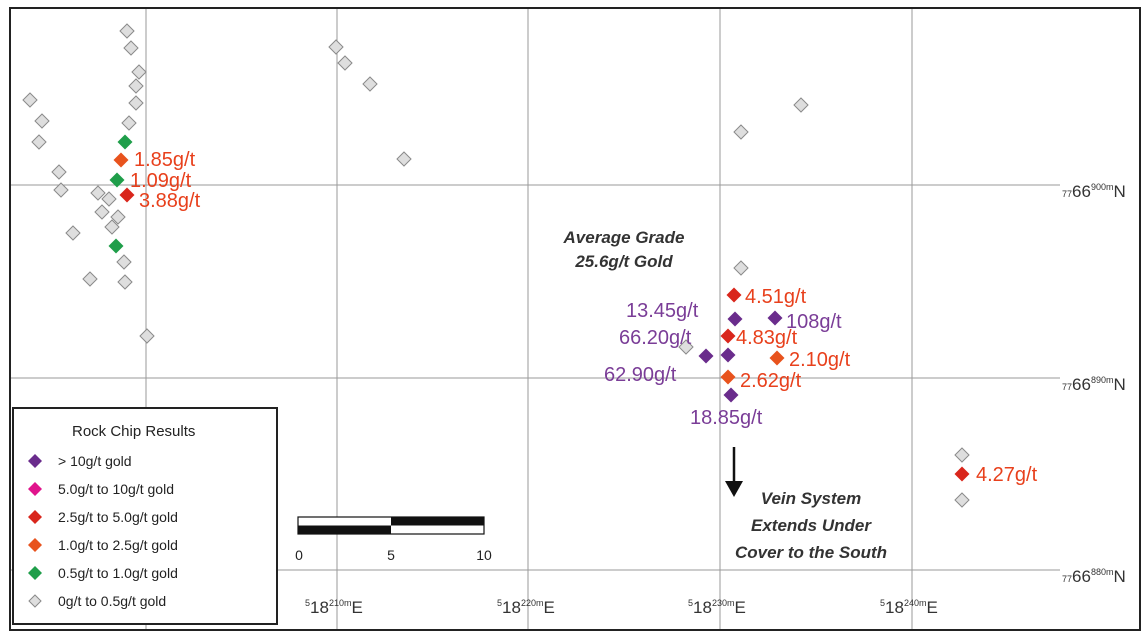  Describe the element at coordinates (811, 552) in the screenshot. I see `vein-note-line-3: Cover to the South` at that location.